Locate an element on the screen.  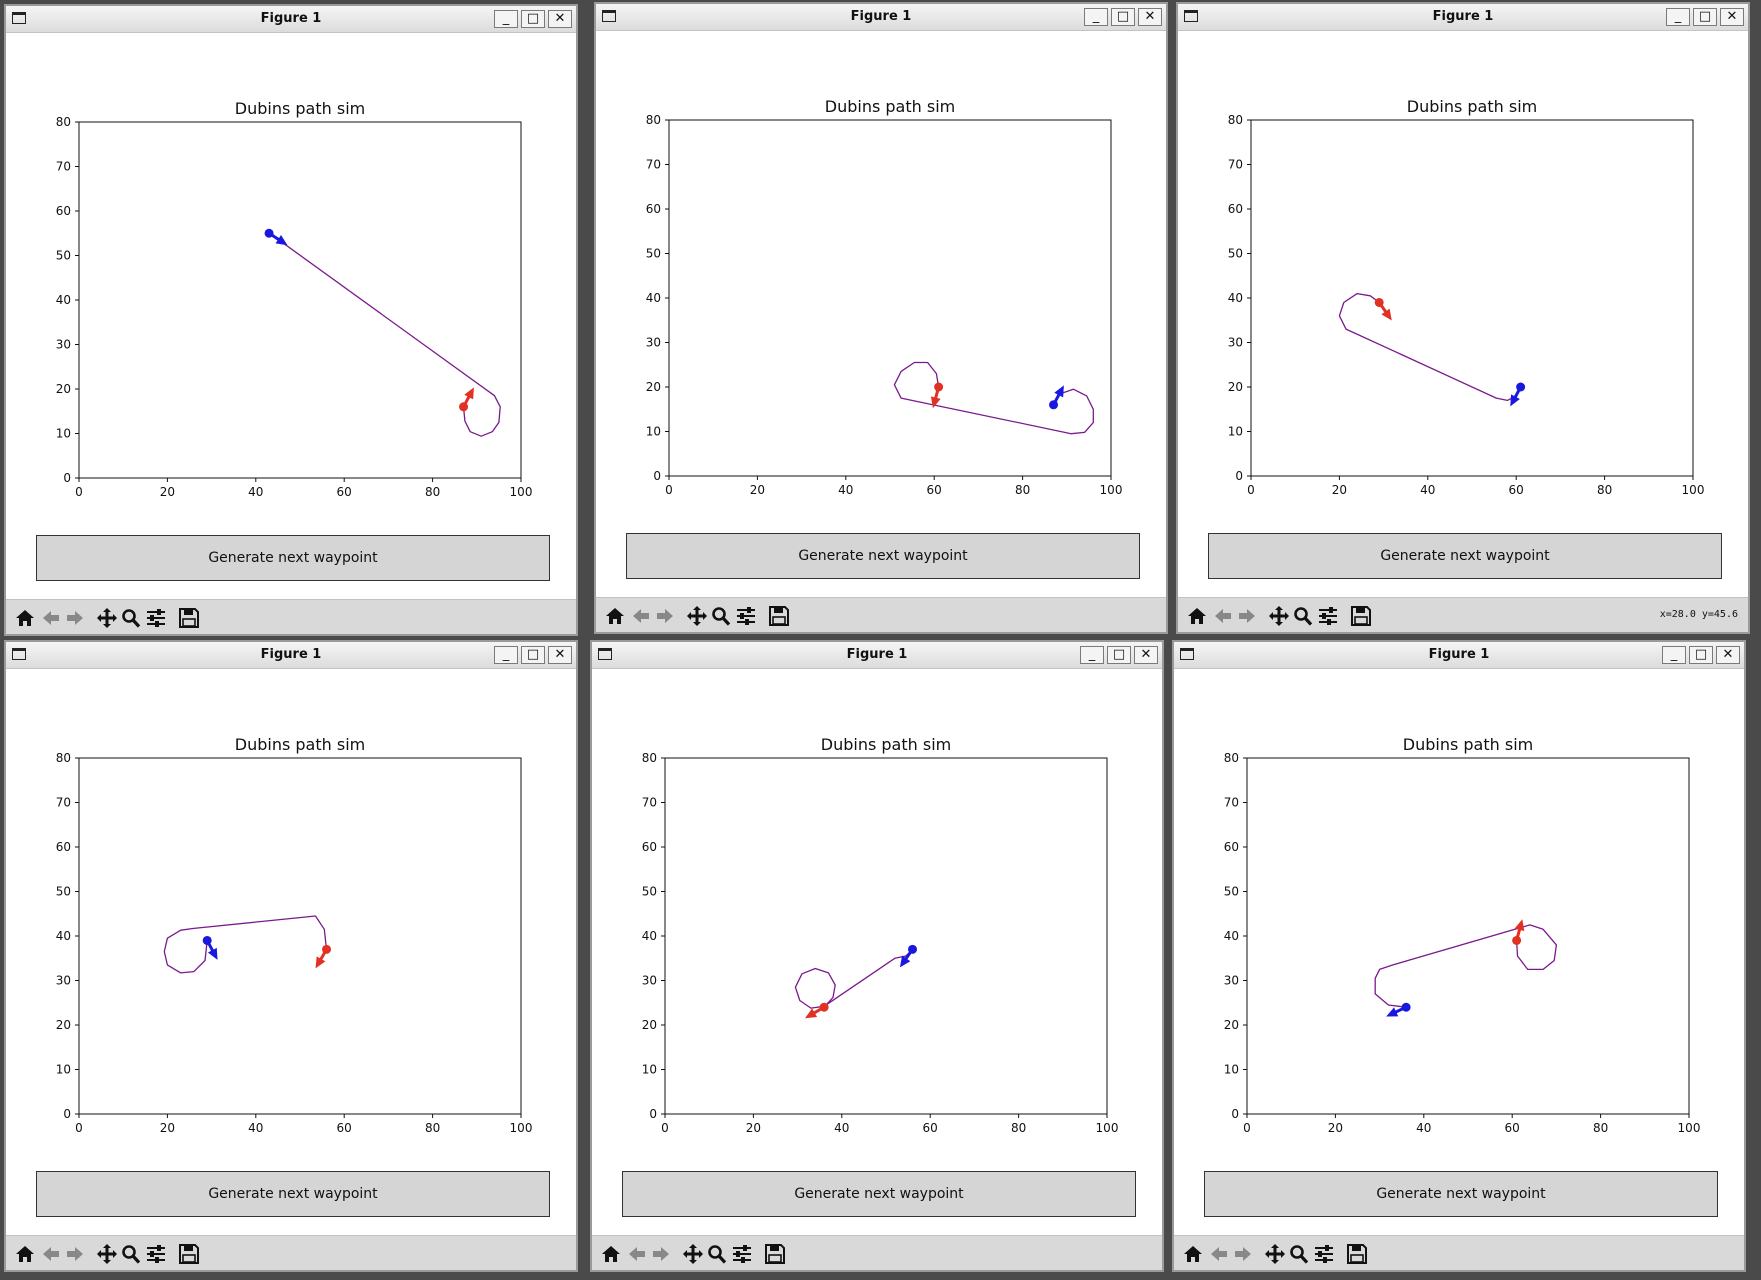
x-tick-label: 60 is located at coordinates (930, 1128).